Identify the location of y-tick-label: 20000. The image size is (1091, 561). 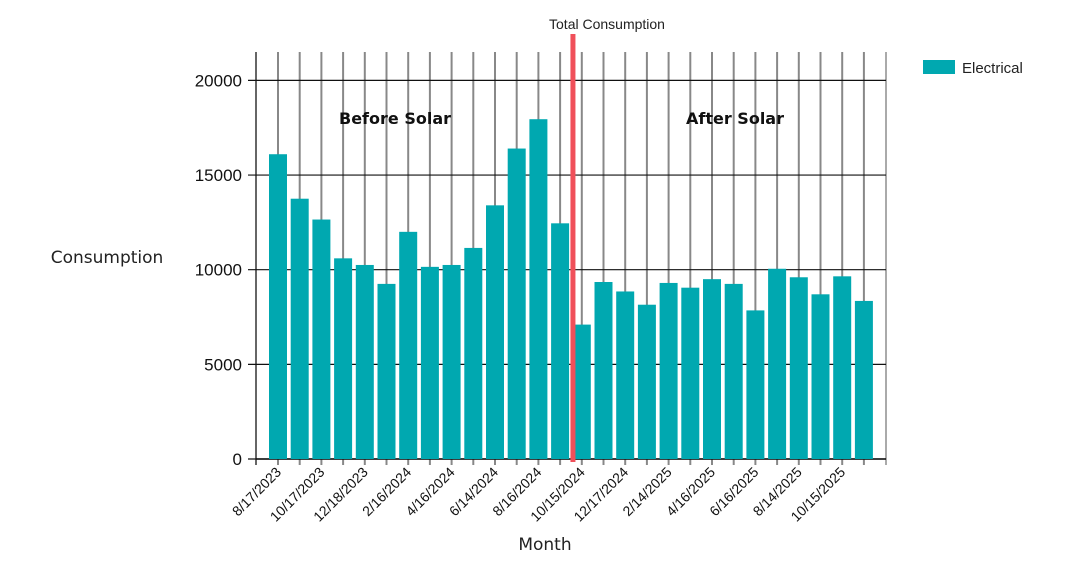
(218, 80).